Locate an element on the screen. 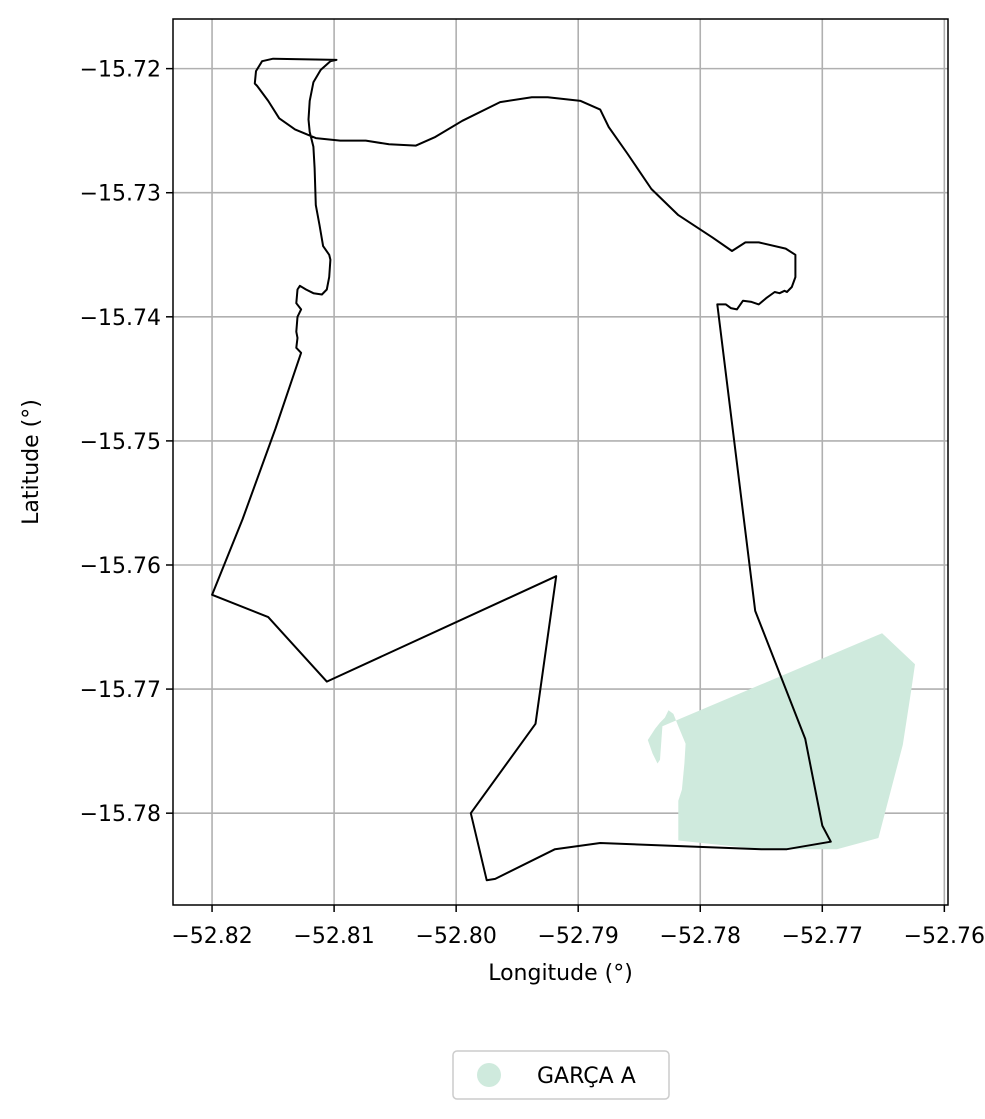  legend-box is located at coordinates (561, 1075).